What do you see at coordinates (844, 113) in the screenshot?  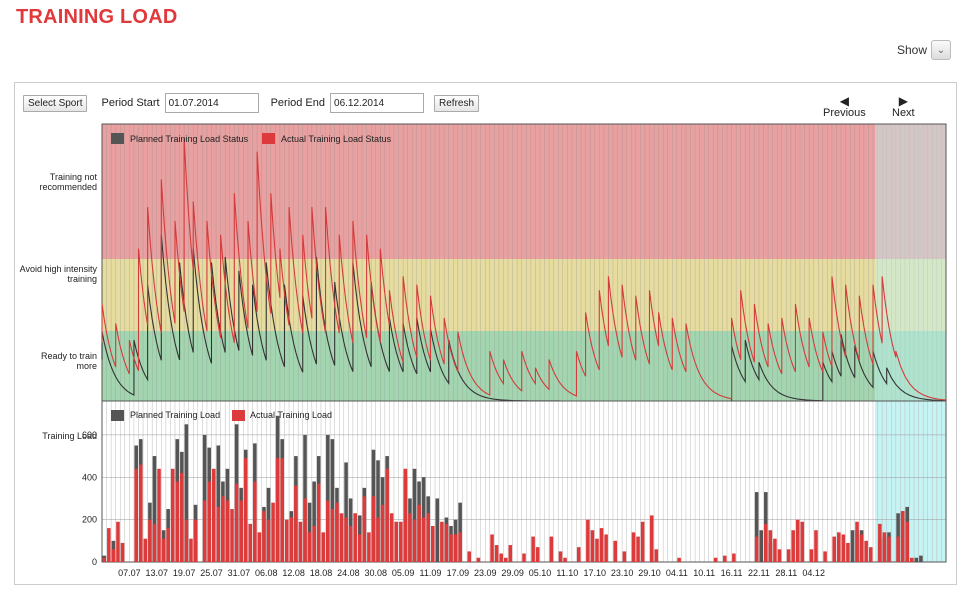 I see `previous-label: Previous` at bounding box center [844, 113].